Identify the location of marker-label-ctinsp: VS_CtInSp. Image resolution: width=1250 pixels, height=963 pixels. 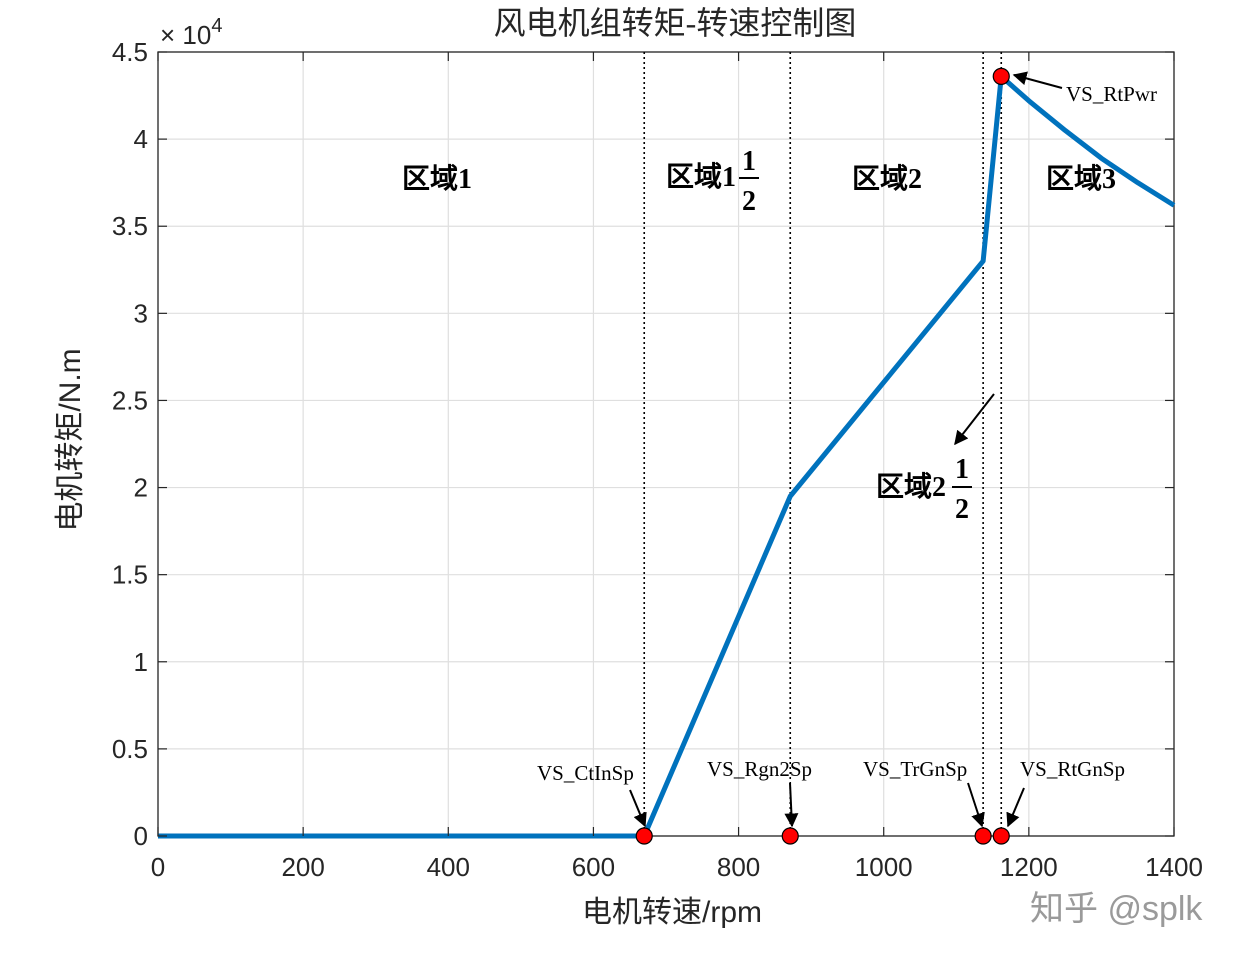
(585, 773).